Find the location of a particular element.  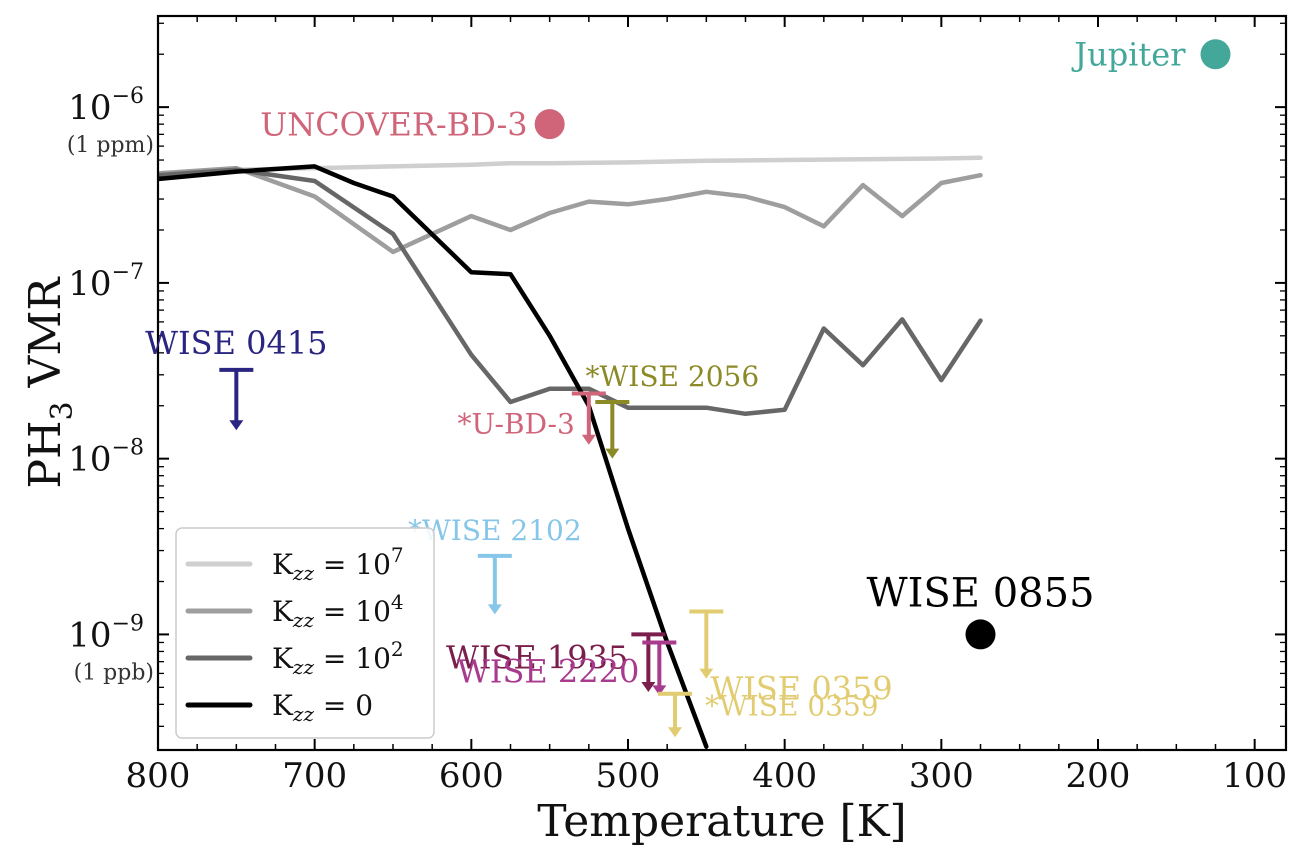

measurement-label-2: WISE 0855 is located at coordinates (980, 593).